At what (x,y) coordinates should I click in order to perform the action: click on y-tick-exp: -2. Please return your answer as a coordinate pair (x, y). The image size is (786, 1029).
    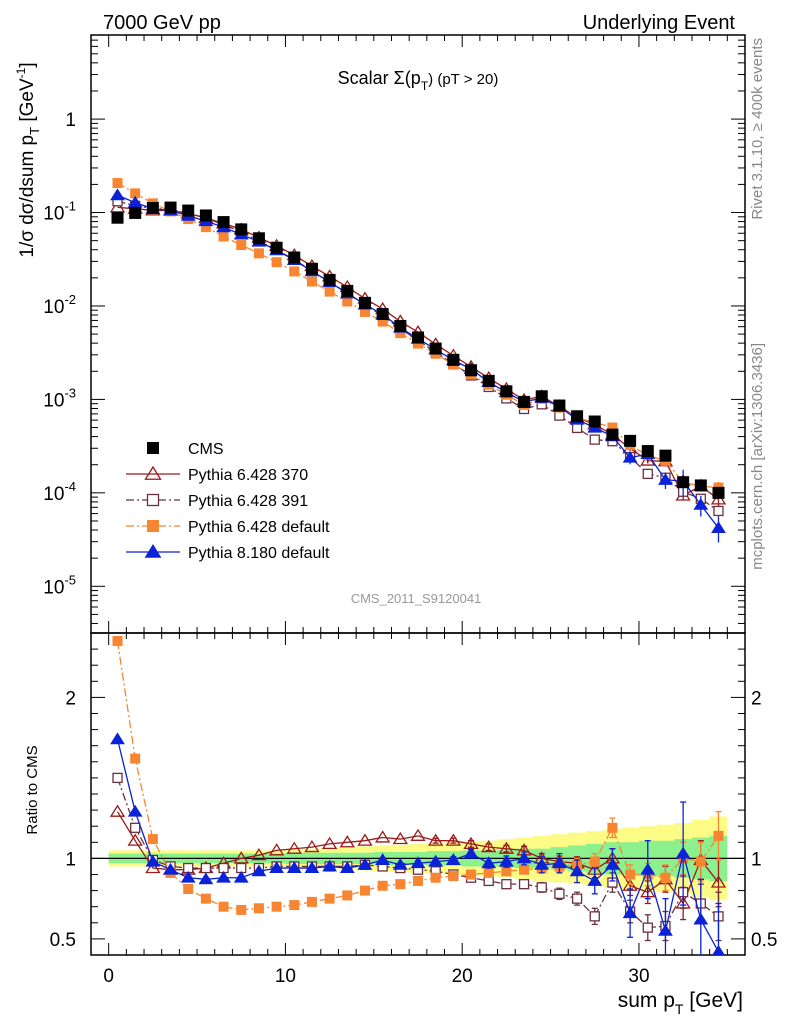
    Looking at the image, I should click on (70, 299).